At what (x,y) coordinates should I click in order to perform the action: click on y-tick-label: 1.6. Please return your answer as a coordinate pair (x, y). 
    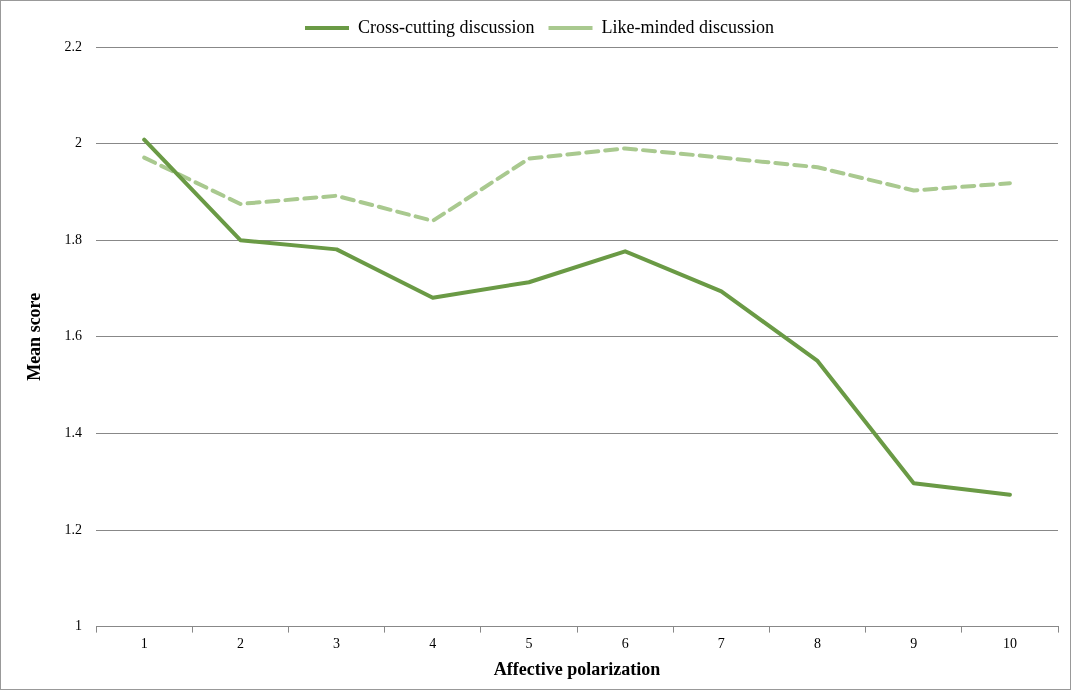
    Looking at the image, I should click on (73, 336).